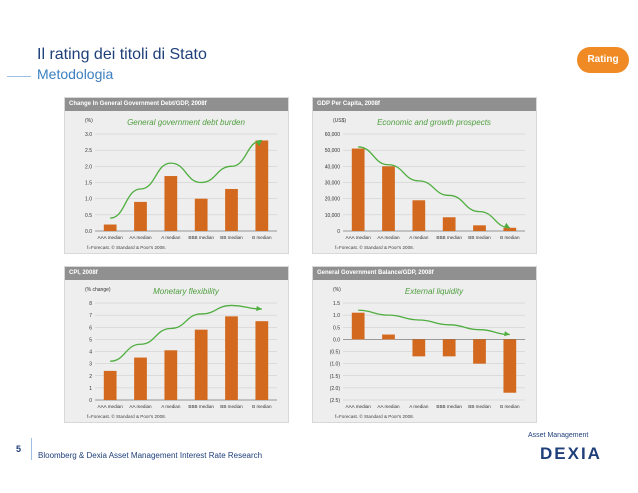 Image resolution: width=638 pixels, height=493 pixels. I want to click on page-title: Il rating dei titoli di Stato, so click(122, 54).